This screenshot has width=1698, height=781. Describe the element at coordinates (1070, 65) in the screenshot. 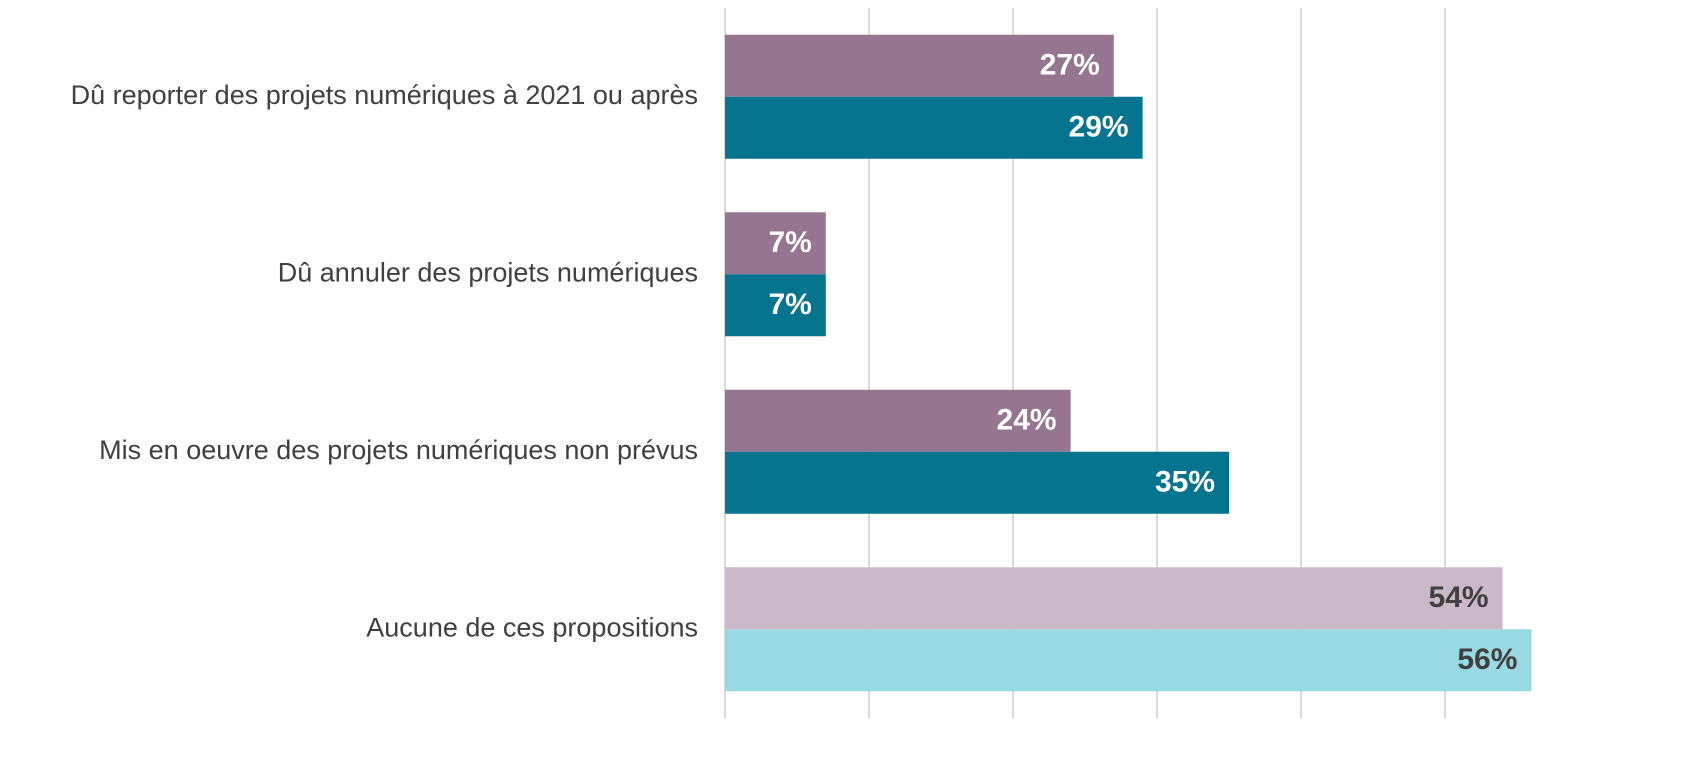

I see `data-label: 27%` at that location.